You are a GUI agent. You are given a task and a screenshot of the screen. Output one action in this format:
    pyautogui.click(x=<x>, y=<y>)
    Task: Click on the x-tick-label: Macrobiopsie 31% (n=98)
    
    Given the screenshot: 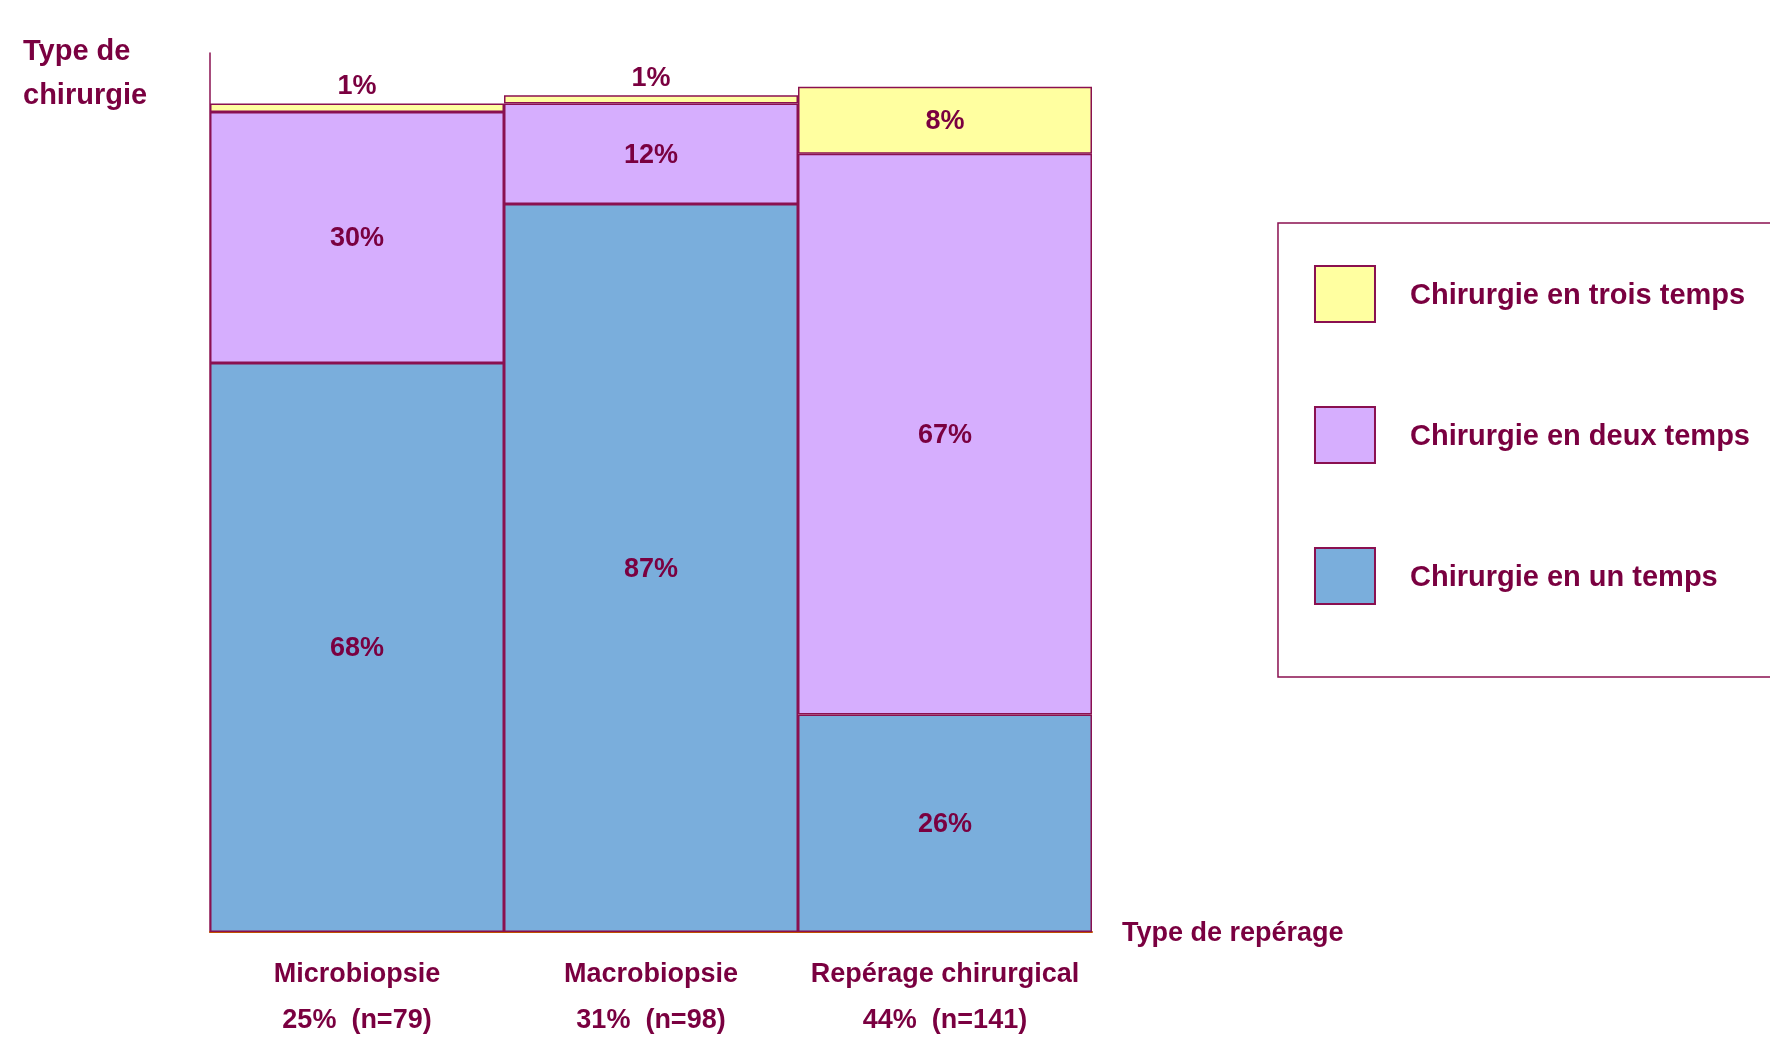 What is the action you would take?
    pyautogui.click(x=651, y=996)
    